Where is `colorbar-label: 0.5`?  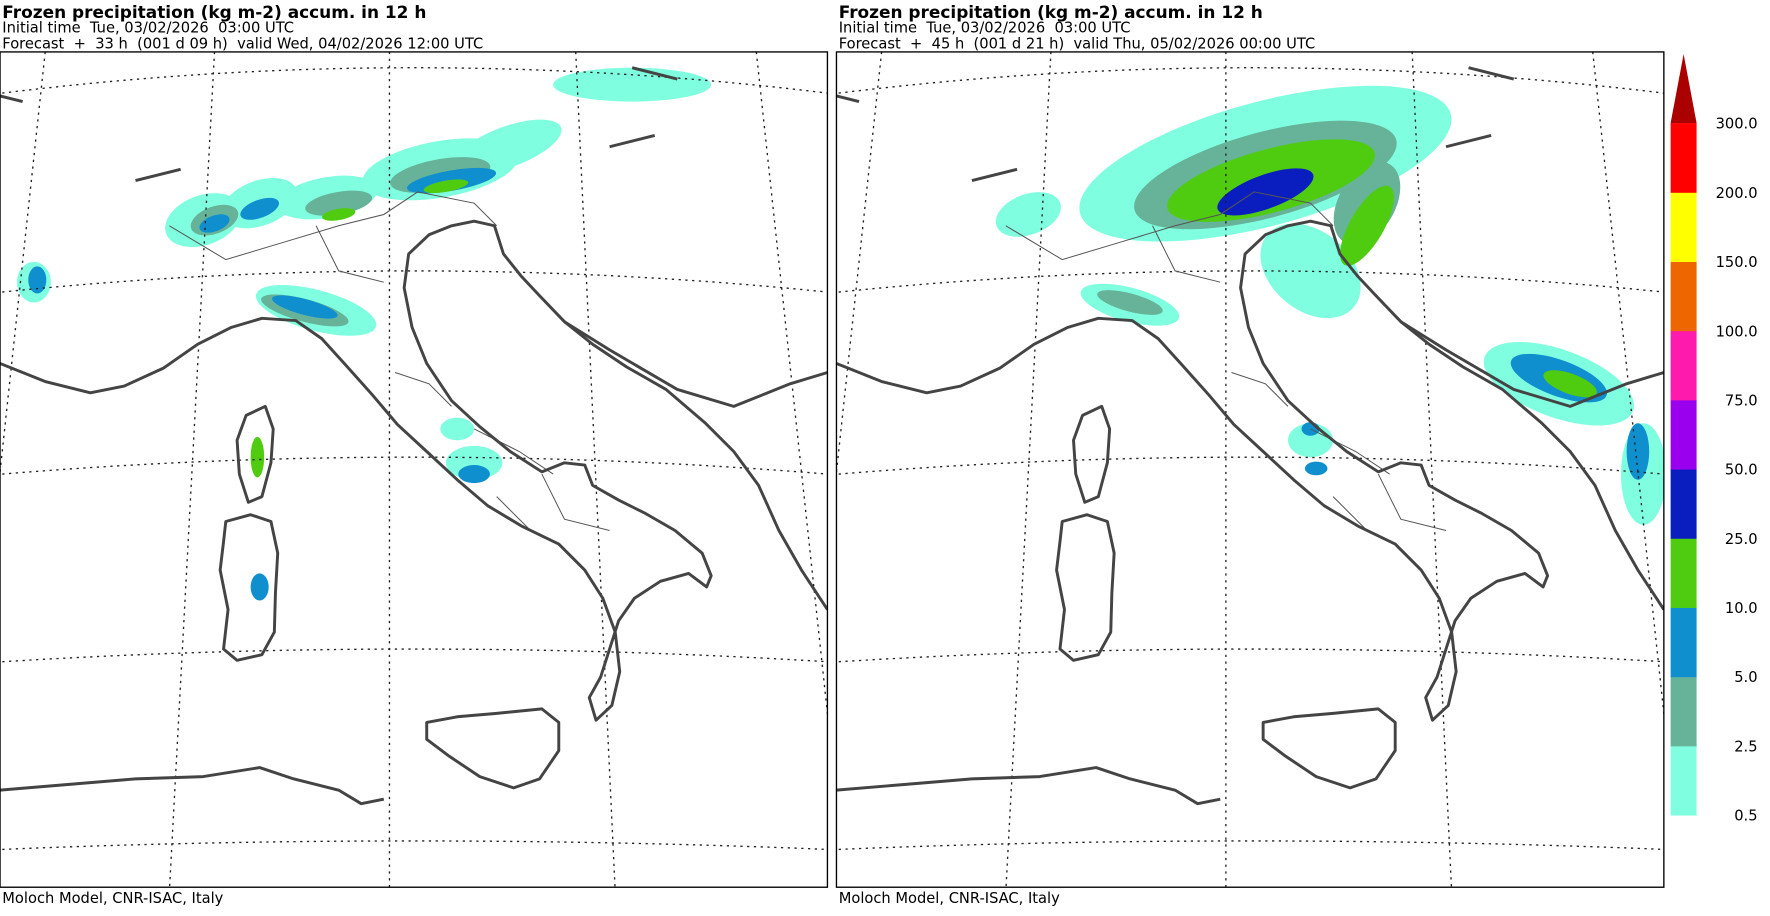 colorbar-label: 0.5 is located at coordinates (1745, 816).